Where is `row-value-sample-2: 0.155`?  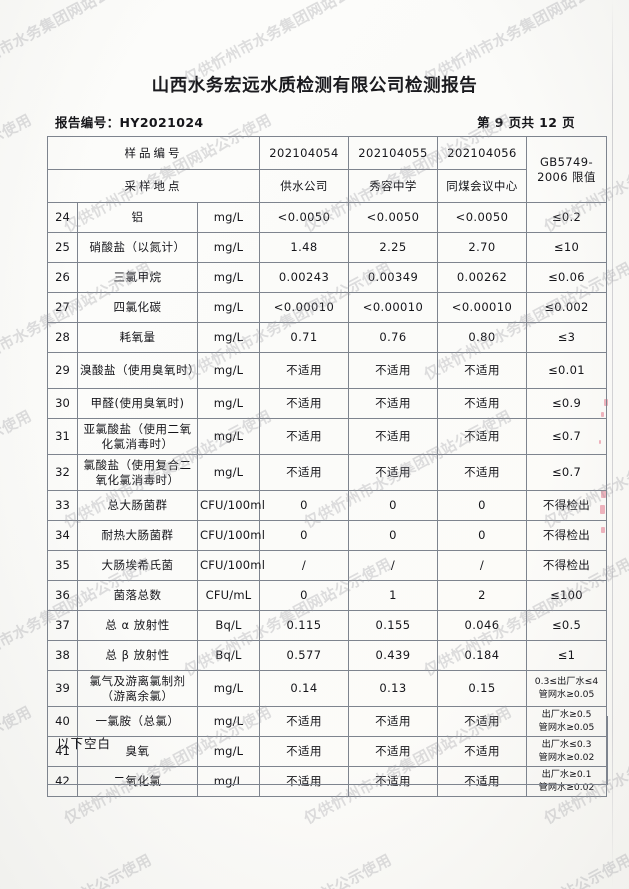 row-value-sample-2: 0.155 is located at coordinates (393, 625).